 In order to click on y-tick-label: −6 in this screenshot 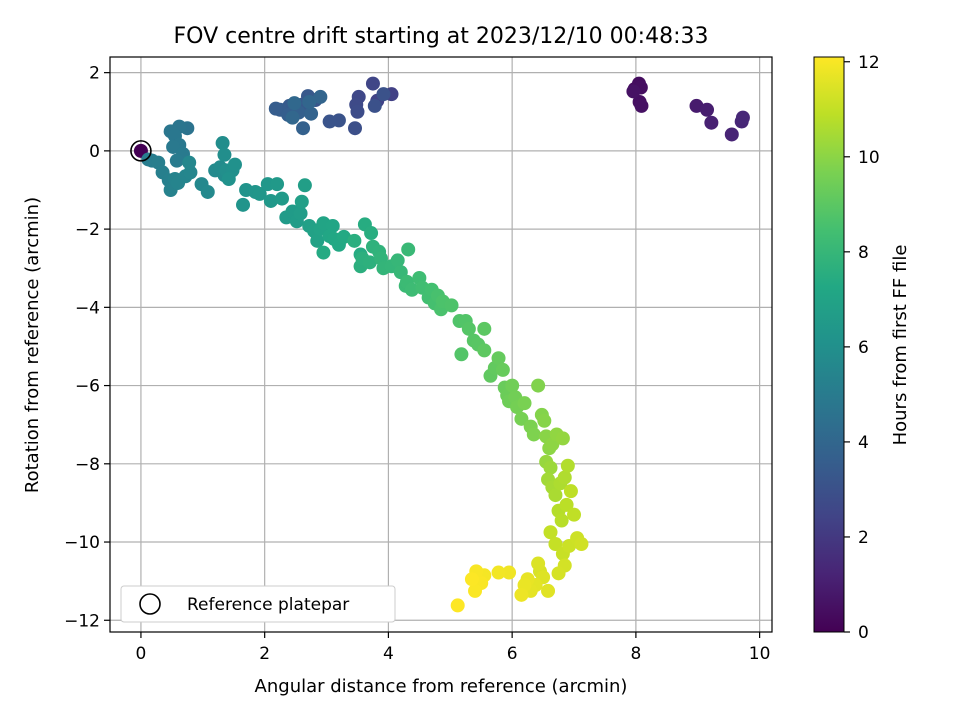, I will do `click(87, 387)`.